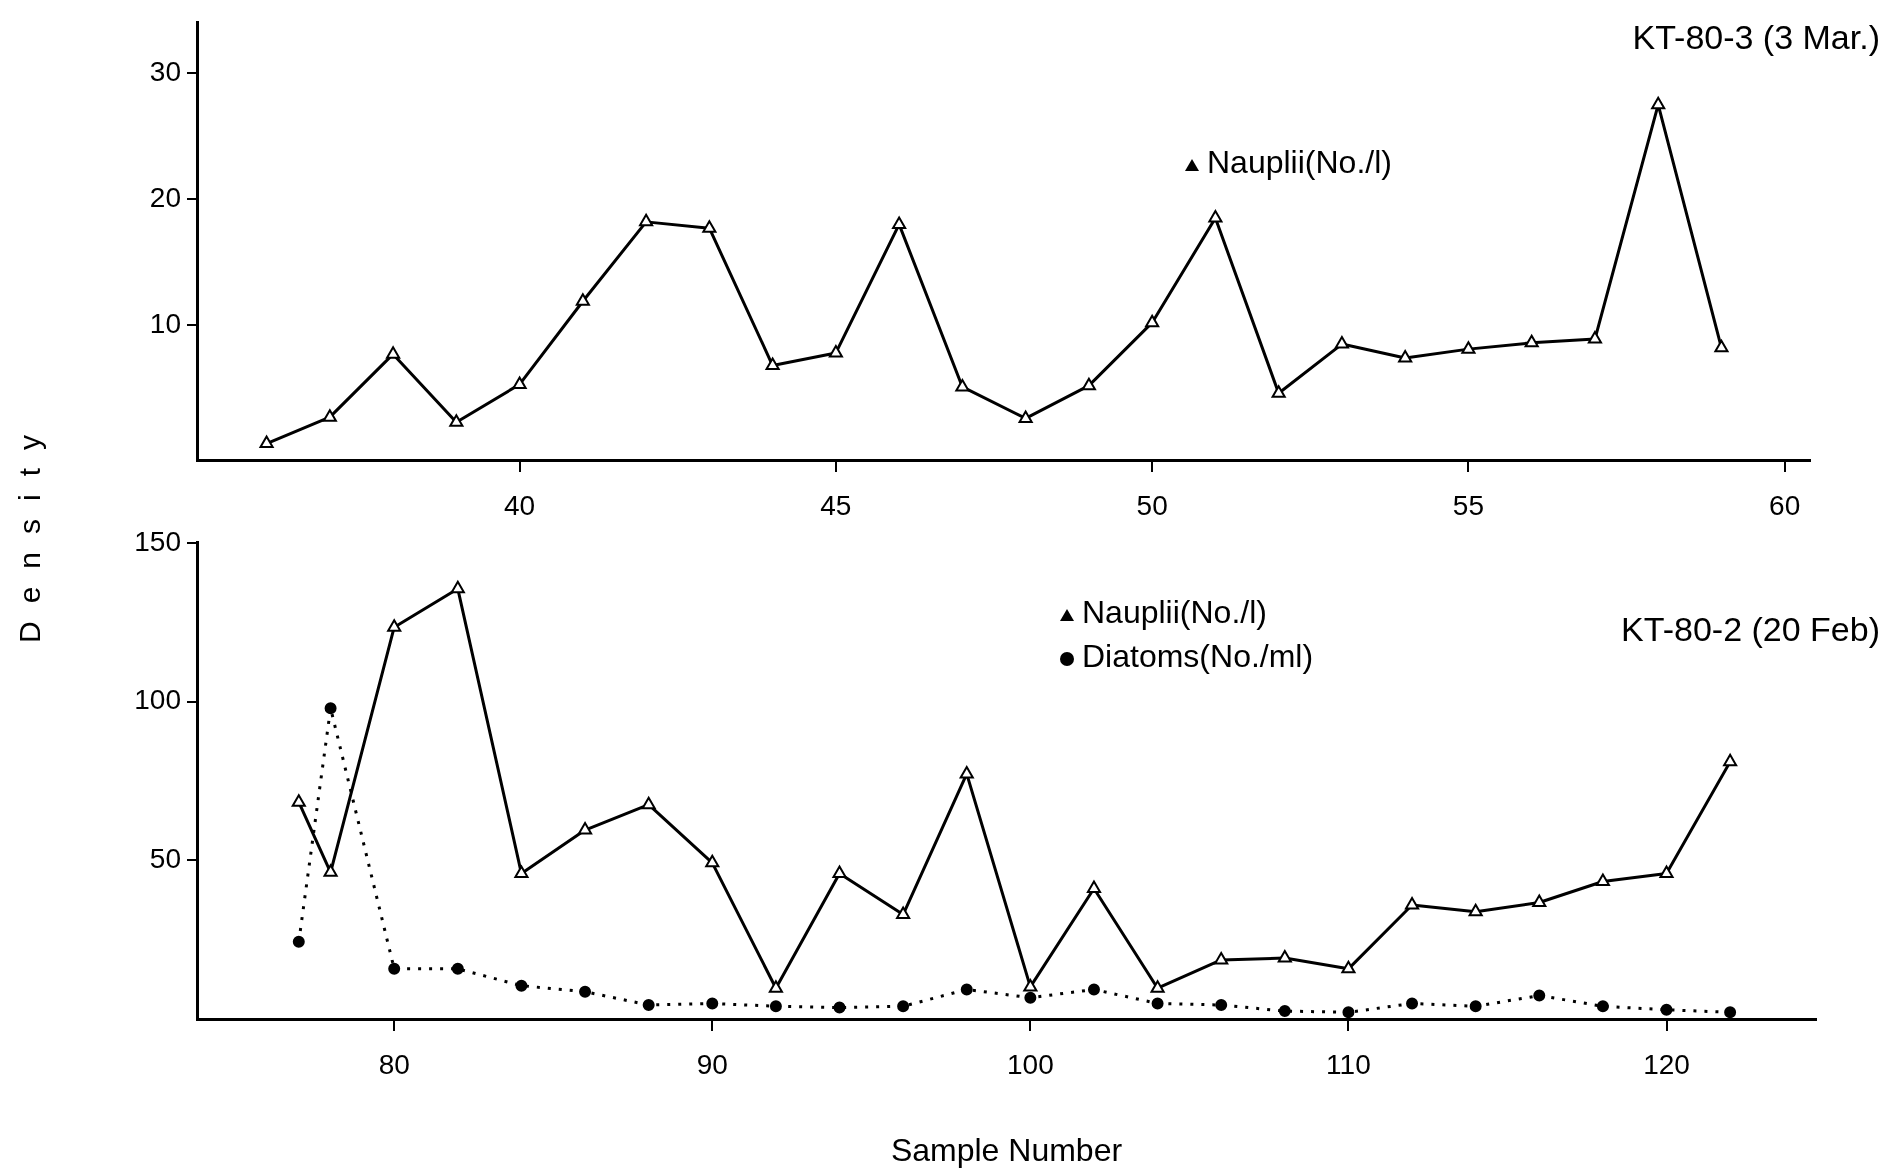 This screenshot has width=1902, height=1175. Describe the element at coordinates (1785, 505) in the screenshot. I see `x-tick-label: 60` at that location.